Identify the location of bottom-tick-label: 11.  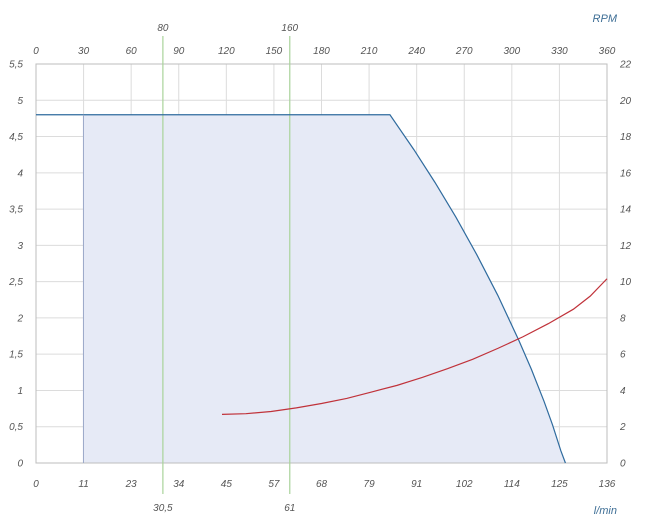
(83, 484).